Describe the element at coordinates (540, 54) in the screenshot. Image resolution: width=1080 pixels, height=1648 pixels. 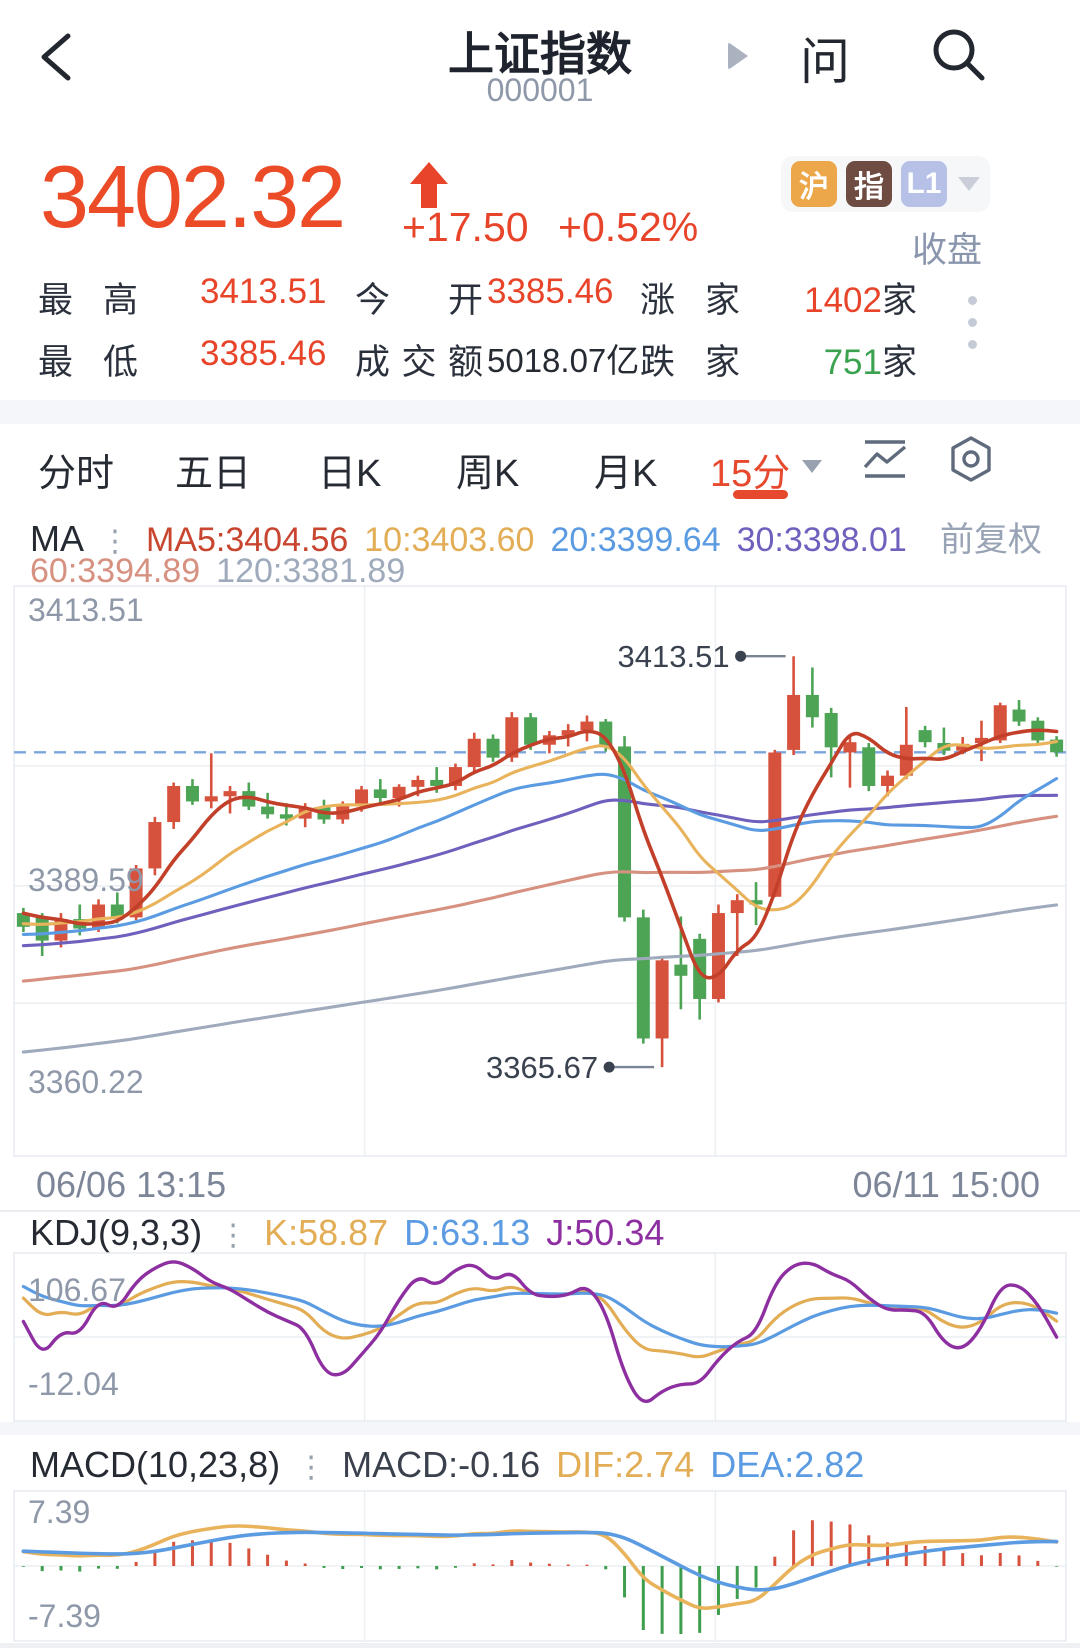
I see `page-title: 上证指数` at that location.